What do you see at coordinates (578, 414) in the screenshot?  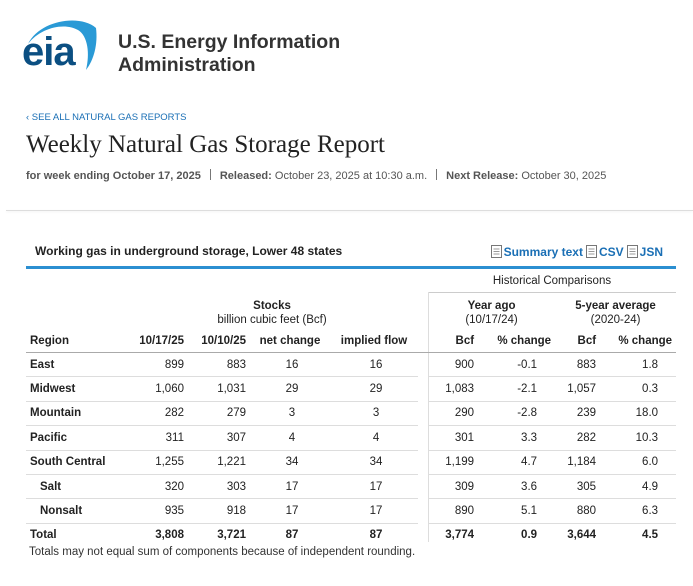 I see `value-cell: 239` at bounding box center [578, 414].